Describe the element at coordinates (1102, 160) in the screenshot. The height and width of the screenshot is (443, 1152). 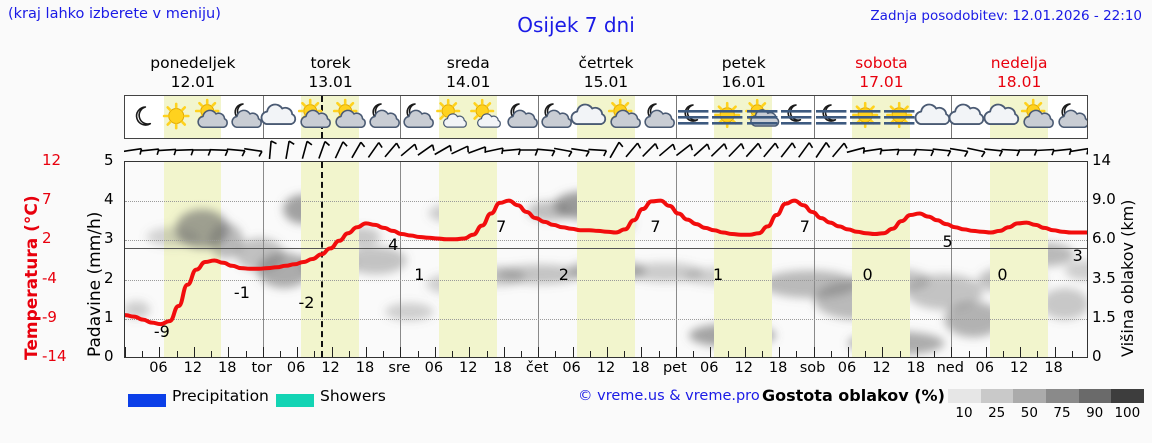
I see `cloudheight-axis-tick: 14` at that location.